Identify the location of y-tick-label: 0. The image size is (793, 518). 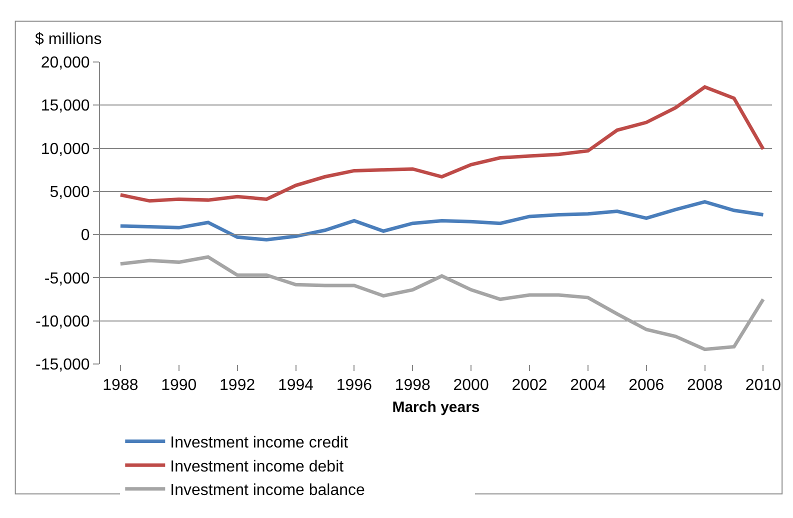
(85, 235).